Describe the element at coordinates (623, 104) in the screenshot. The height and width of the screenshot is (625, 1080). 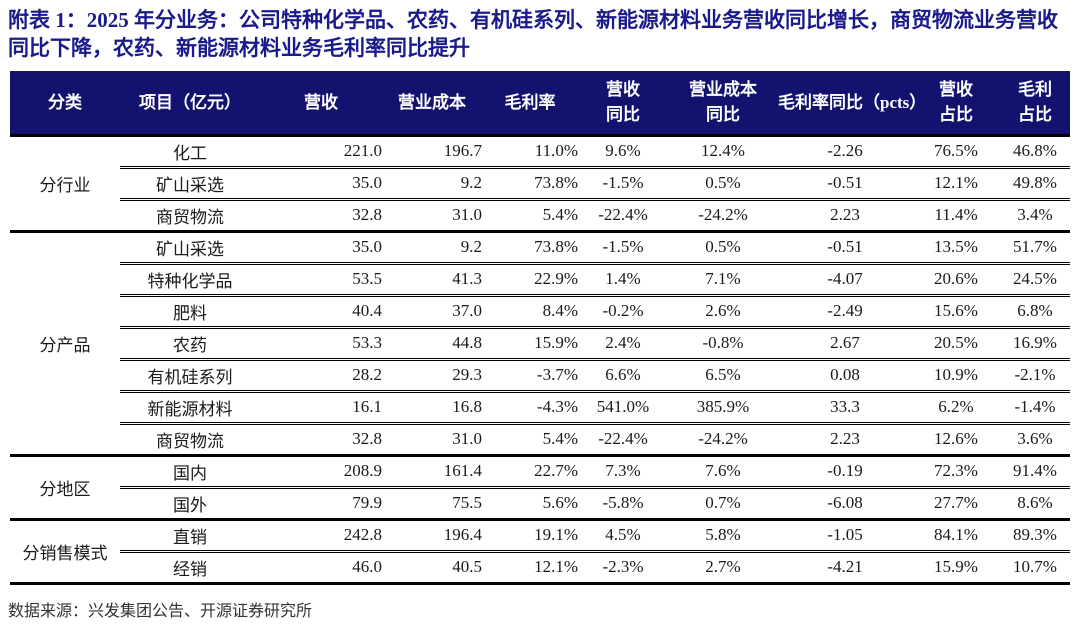
I see `col-header-revenue-yoy: 营收 同比` at that location.